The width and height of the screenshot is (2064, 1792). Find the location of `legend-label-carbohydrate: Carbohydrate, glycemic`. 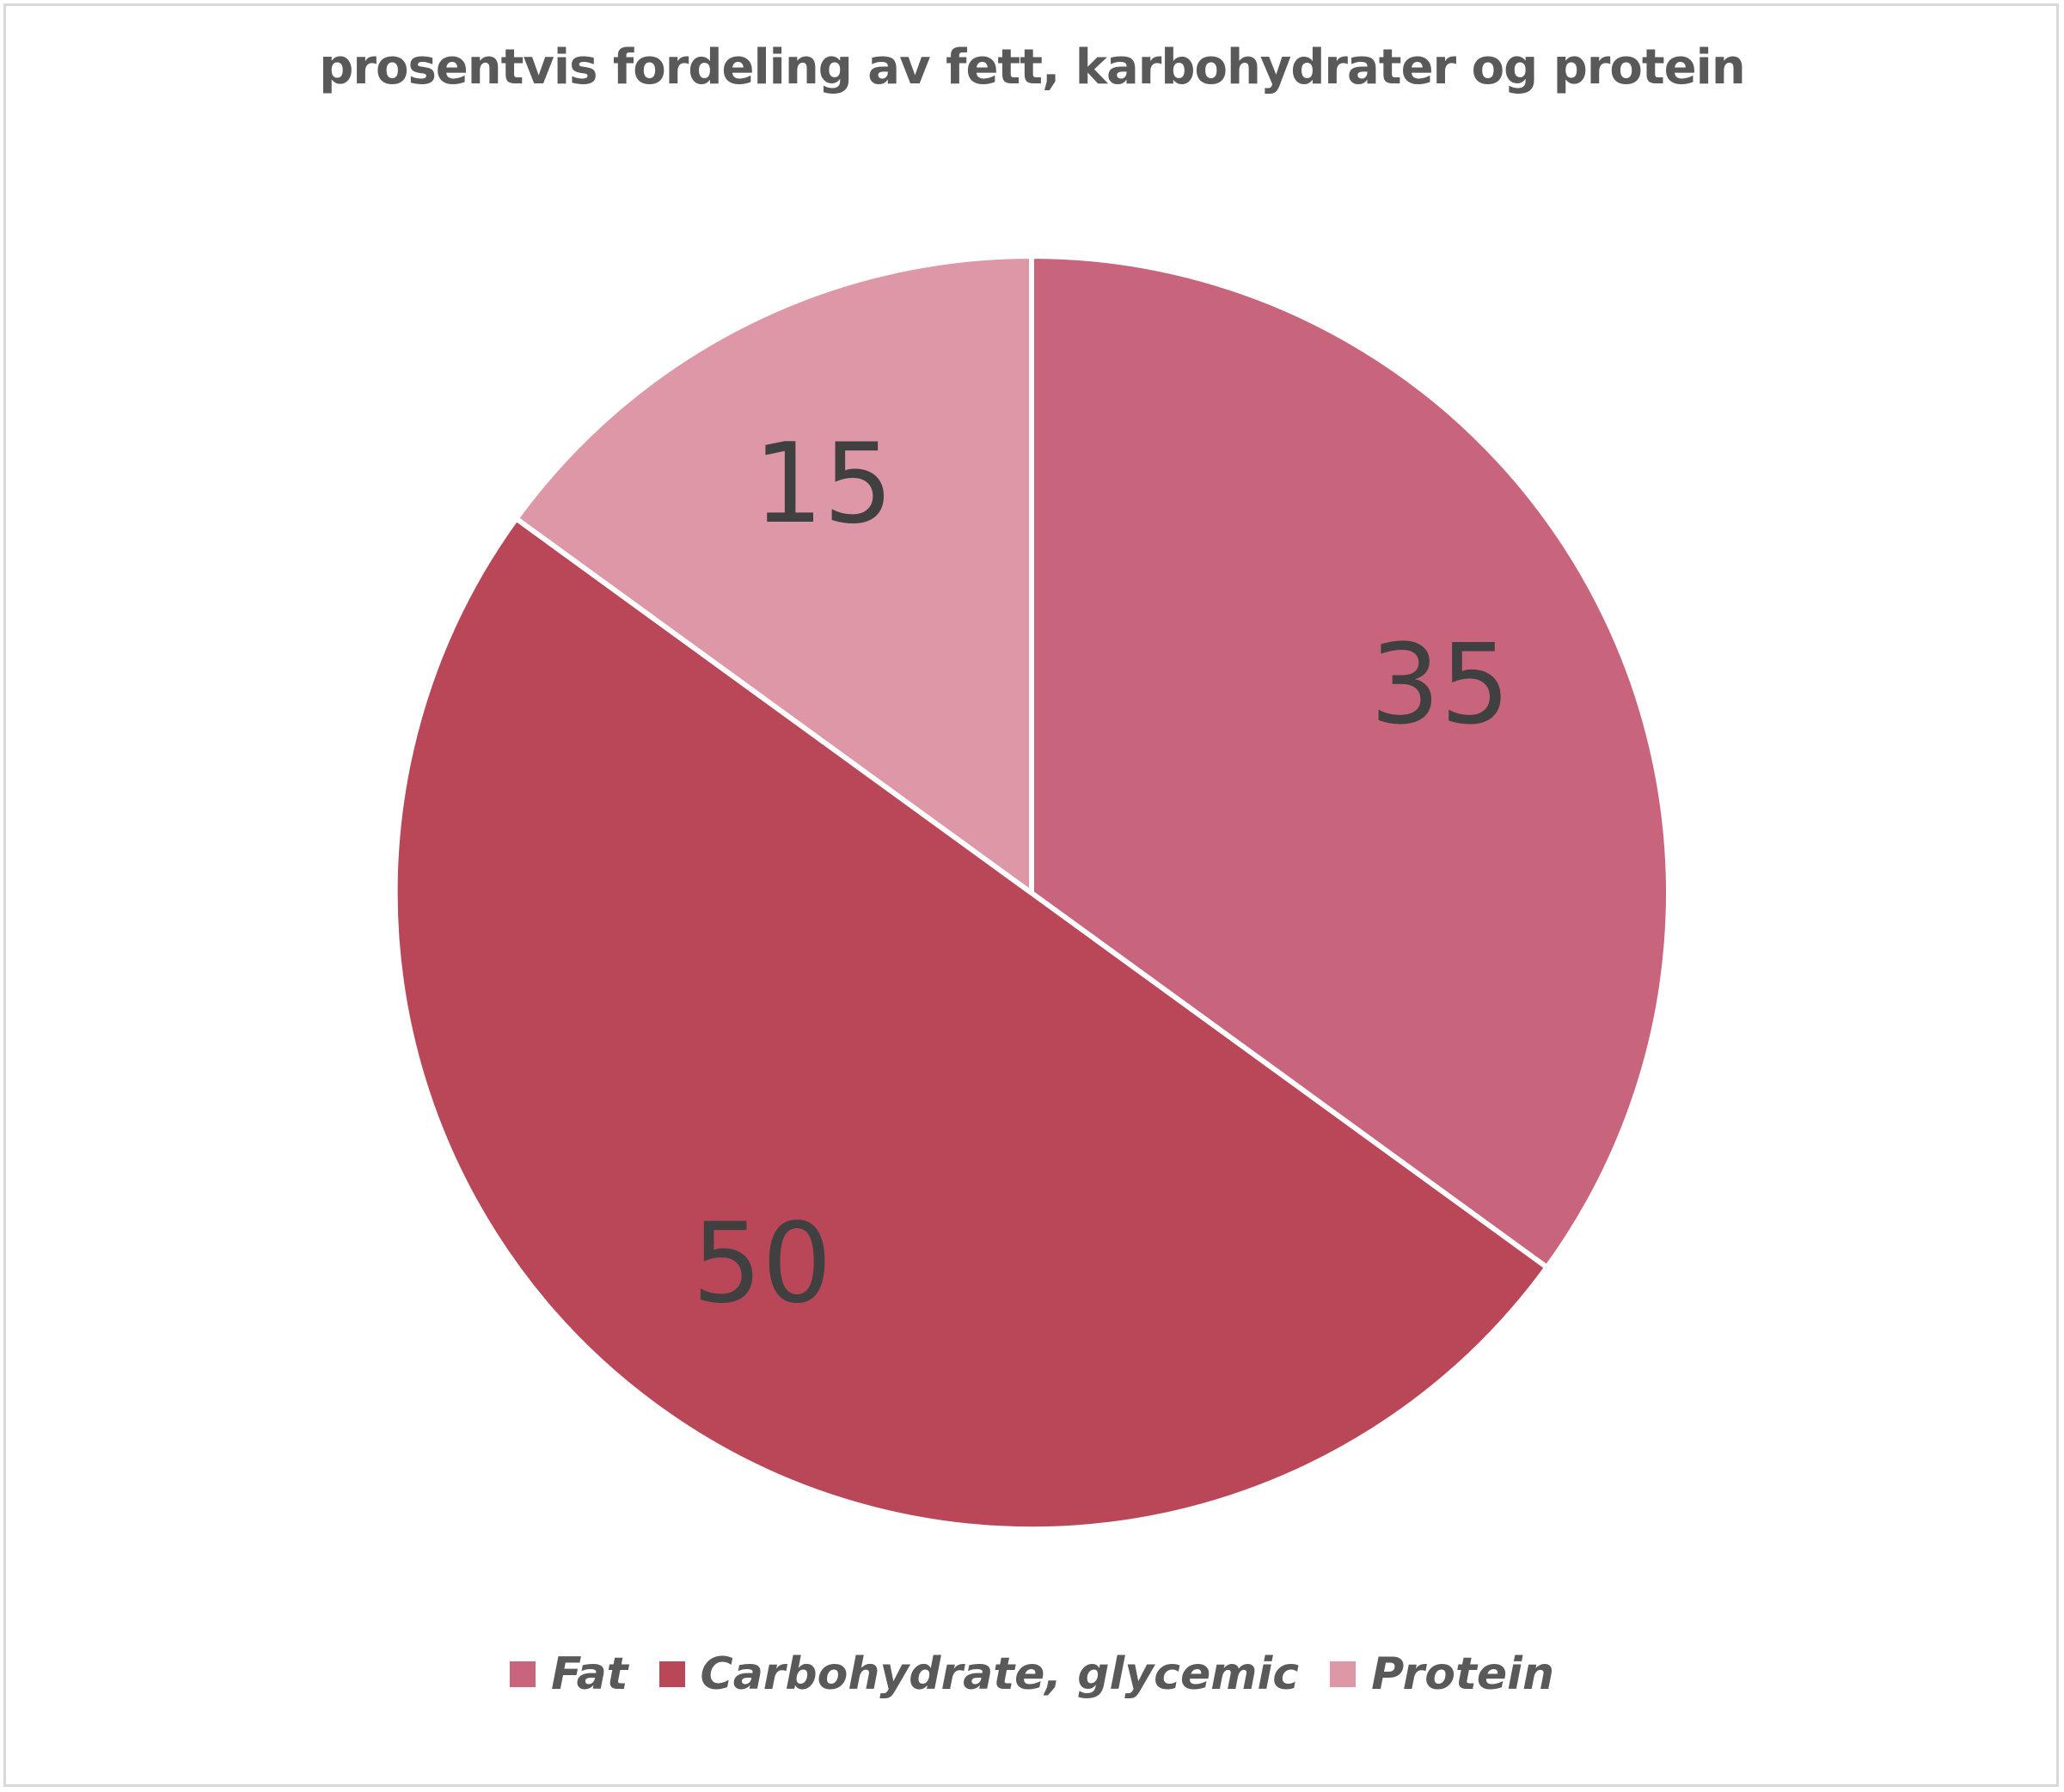

legend-label-carbohydrate: Carbohydrate, glycemic is located at coordinates (1000, 1674).